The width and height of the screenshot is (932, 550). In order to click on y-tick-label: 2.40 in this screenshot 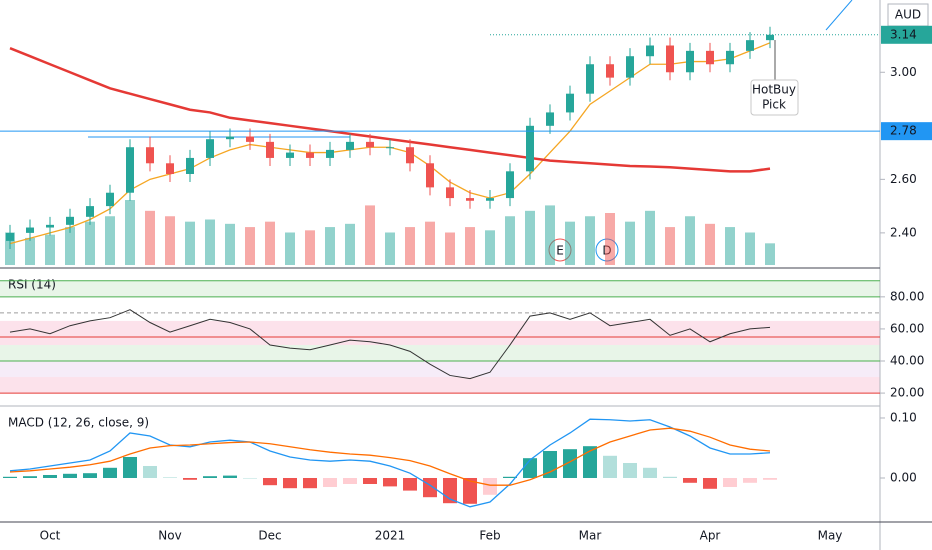, I will do `click(903, 232)`.